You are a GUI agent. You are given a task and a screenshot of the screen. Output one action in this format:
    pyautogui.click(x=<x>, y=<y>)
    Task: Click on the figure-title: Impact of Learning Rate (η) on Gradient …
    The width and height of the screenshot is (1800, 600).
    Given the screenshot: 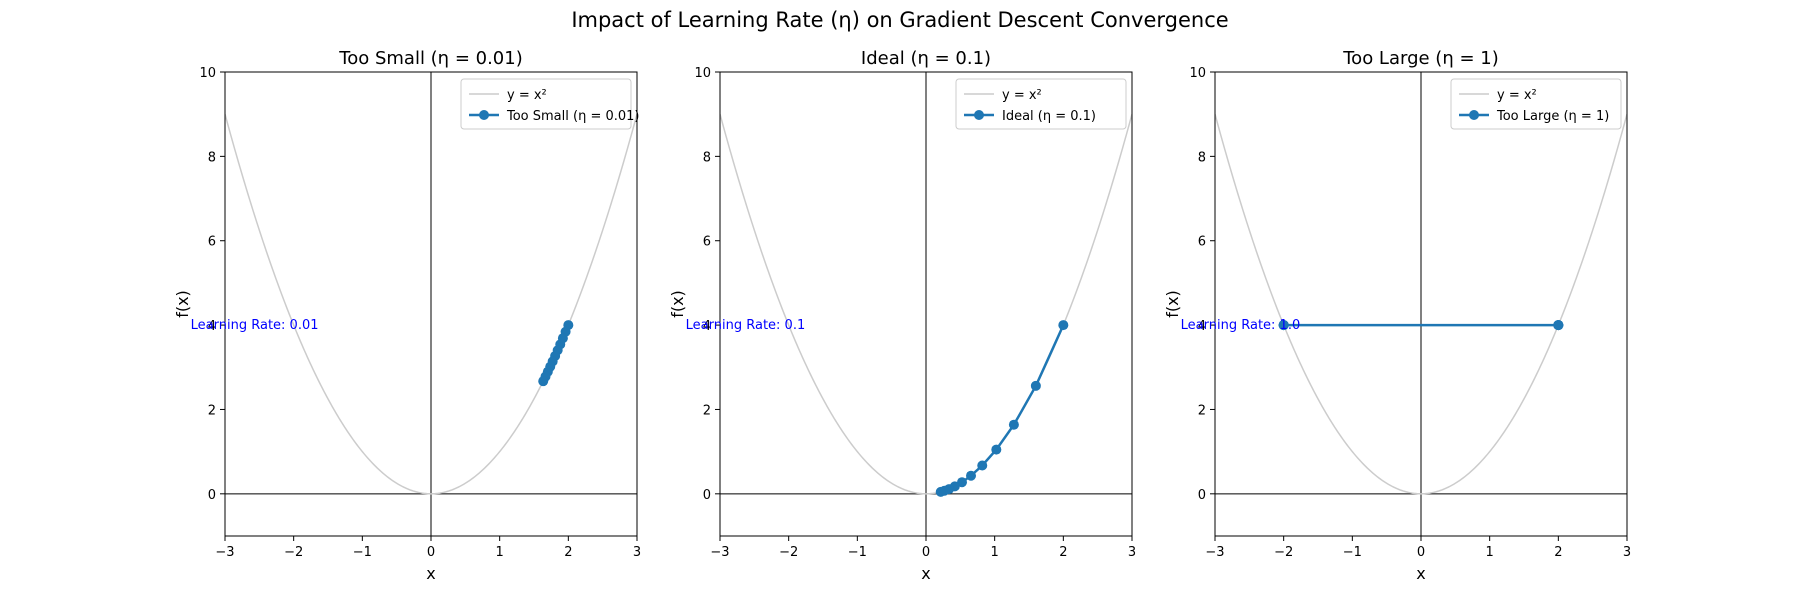 What is the action you would take?
    pyautogui.click(x=899, y=20)
    